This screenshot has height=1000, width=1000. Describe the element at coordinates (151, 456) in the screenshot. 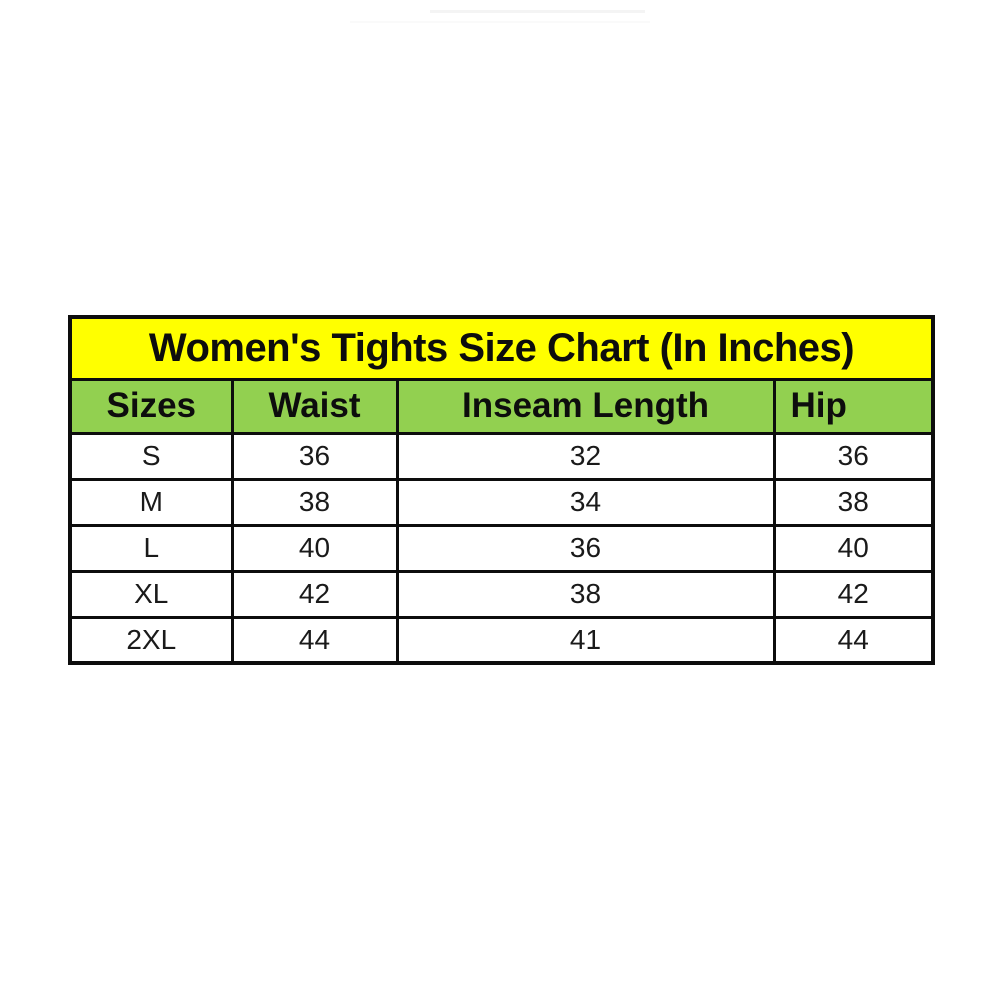

I see `cell-size: S` at that location.